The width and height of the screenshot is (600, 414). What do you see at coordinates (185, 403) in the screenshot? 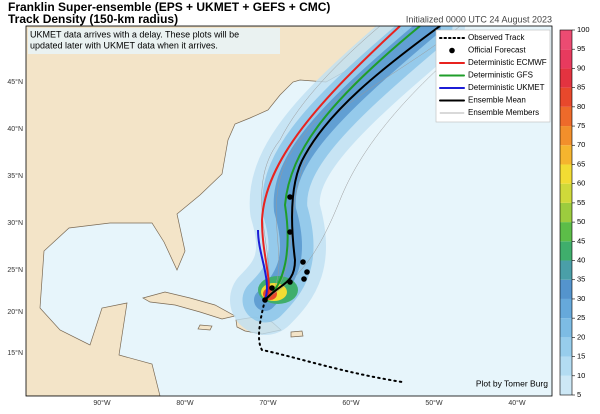
I see `longitude-label: 80°W` at bounding box center [185, 403].